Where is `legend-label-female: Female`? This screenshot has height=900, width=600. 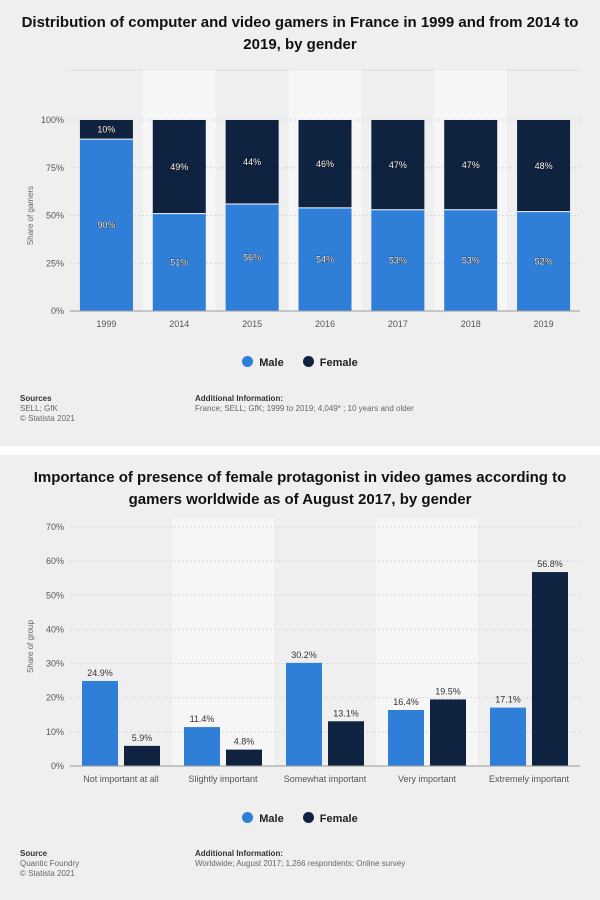
legend-label-female: Female is located at coordinates (338, 819).